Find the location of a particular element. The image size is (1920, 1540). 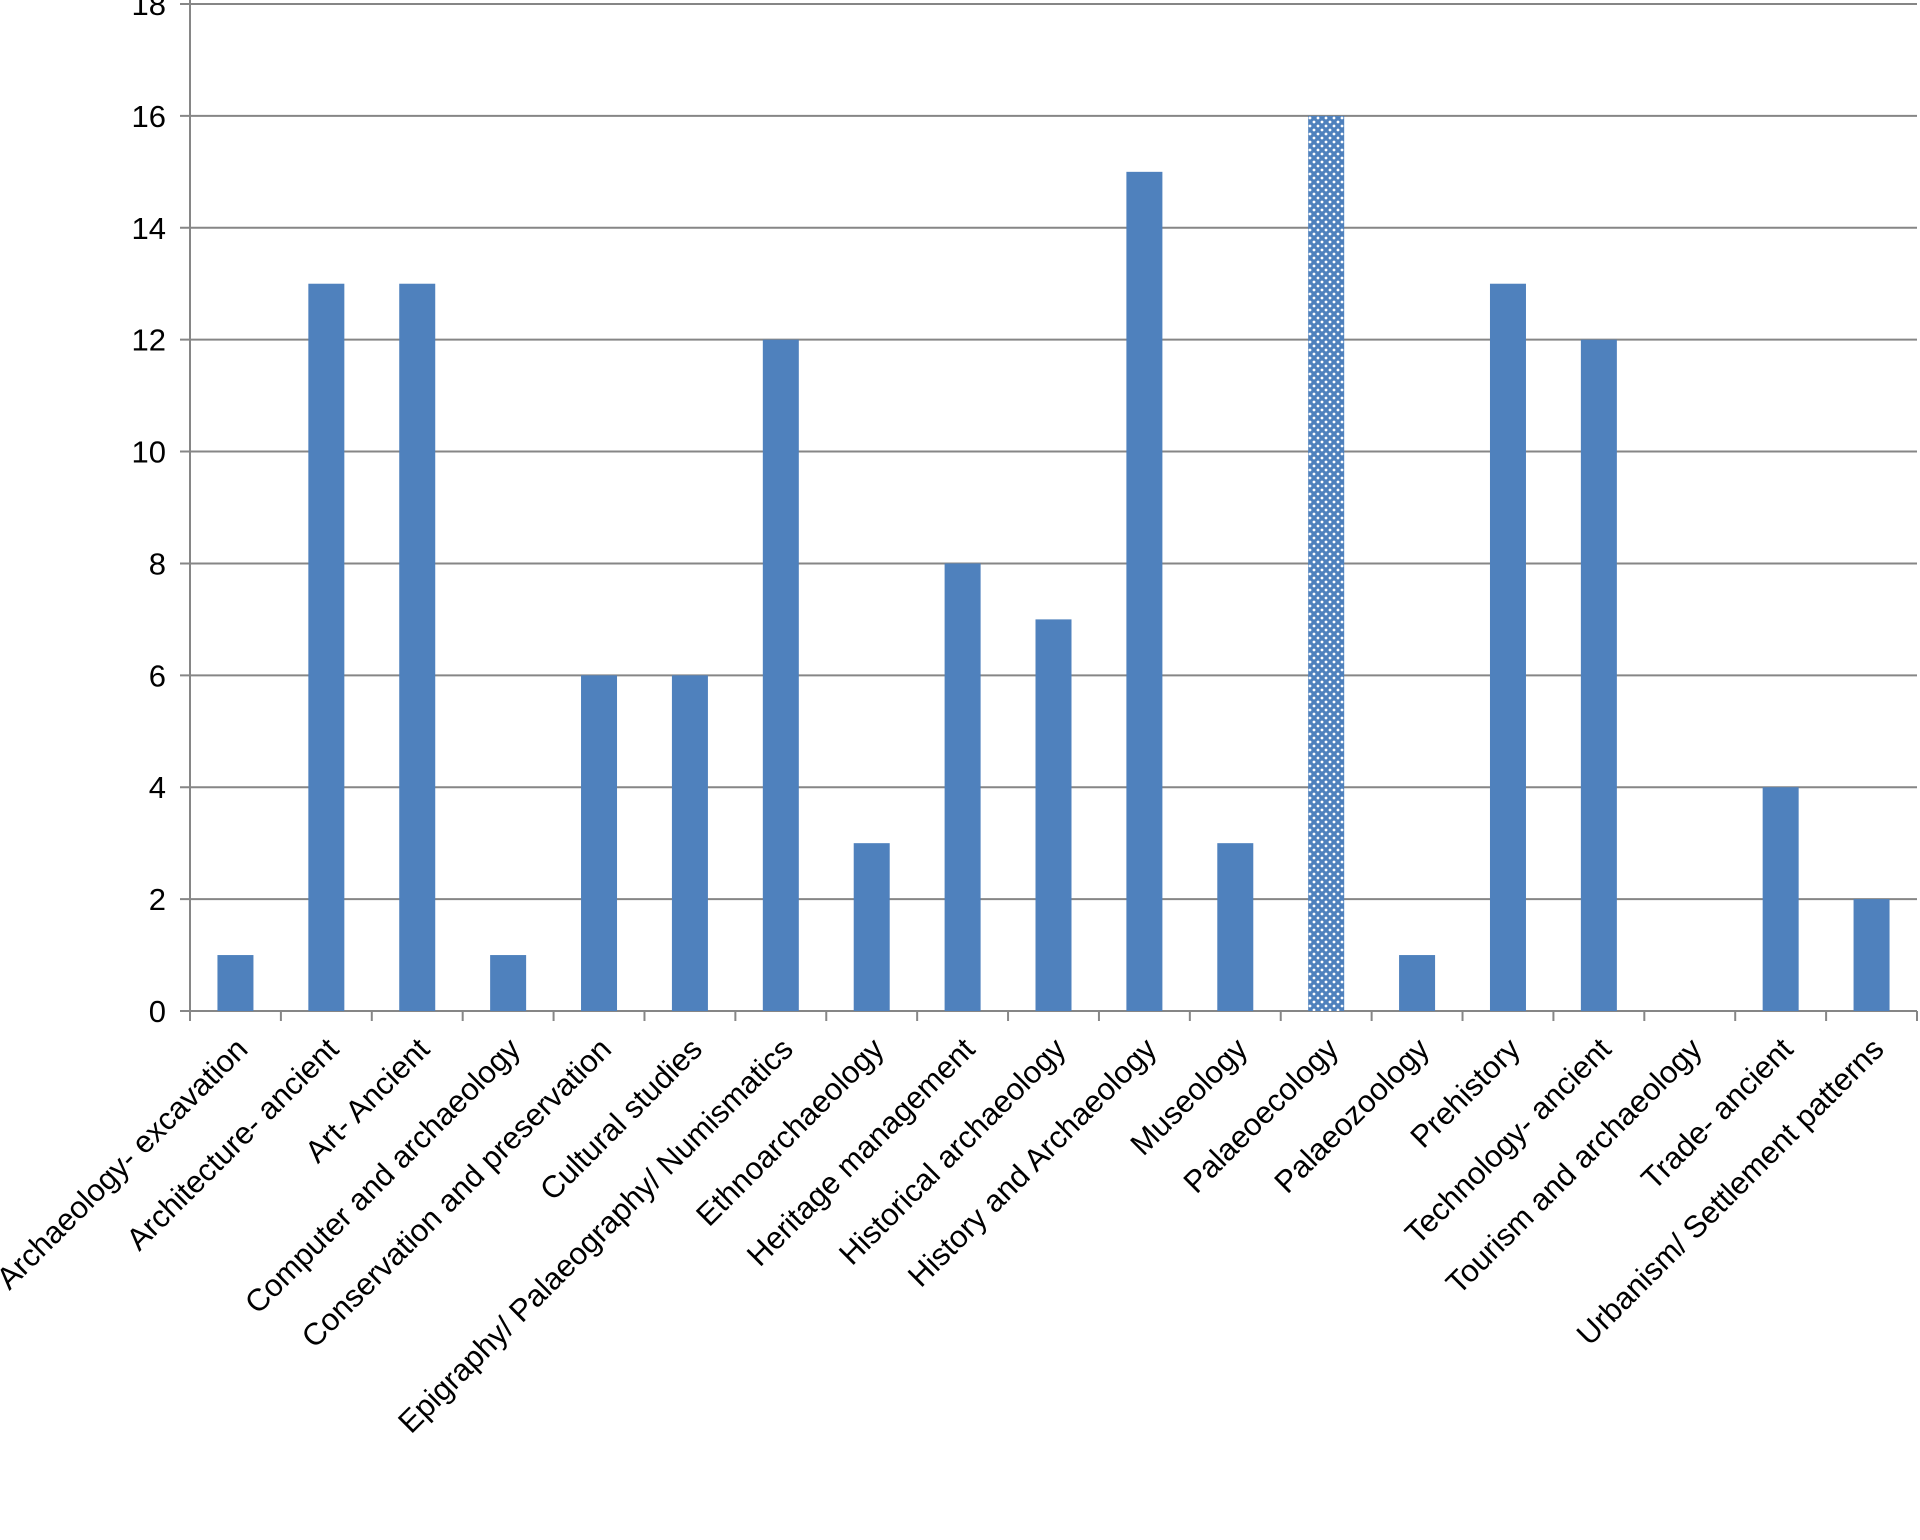

y-tick-label: 0 is located at coordinates (157, 1011).